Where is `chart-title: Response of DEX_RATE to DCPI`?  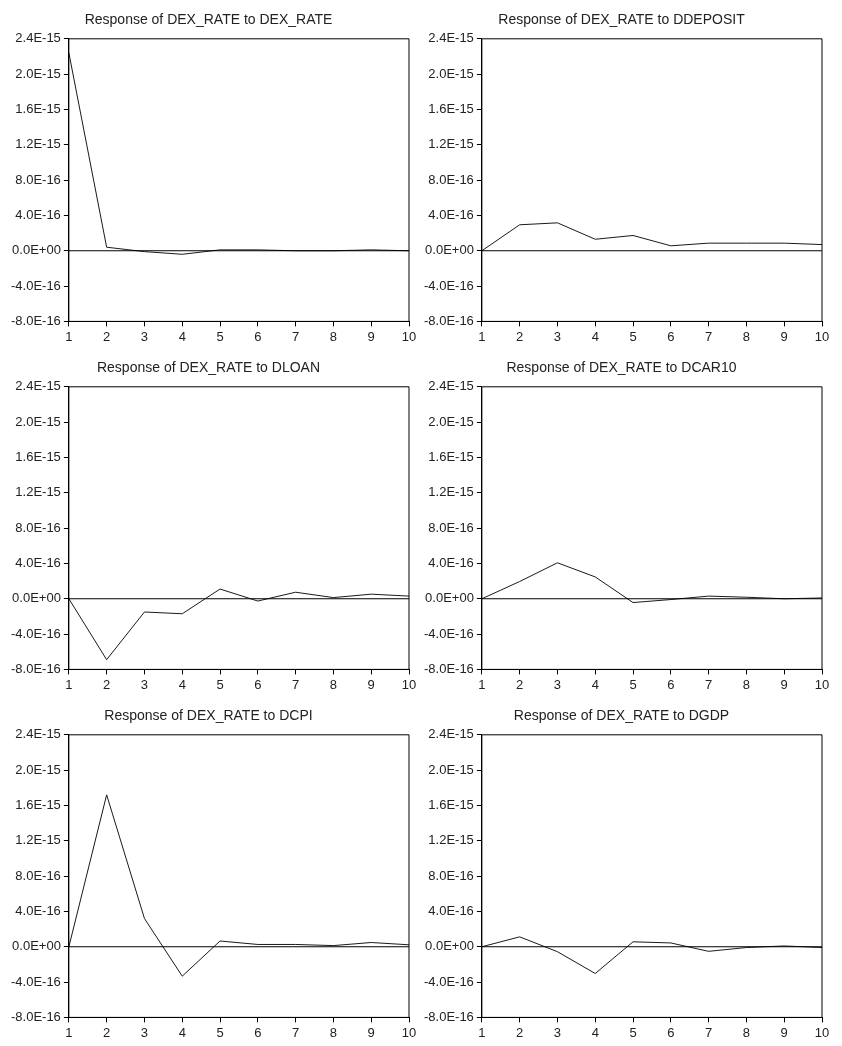
chart-title: Response of DEX_RATE to DCPI is located at coordinates (208, 715).